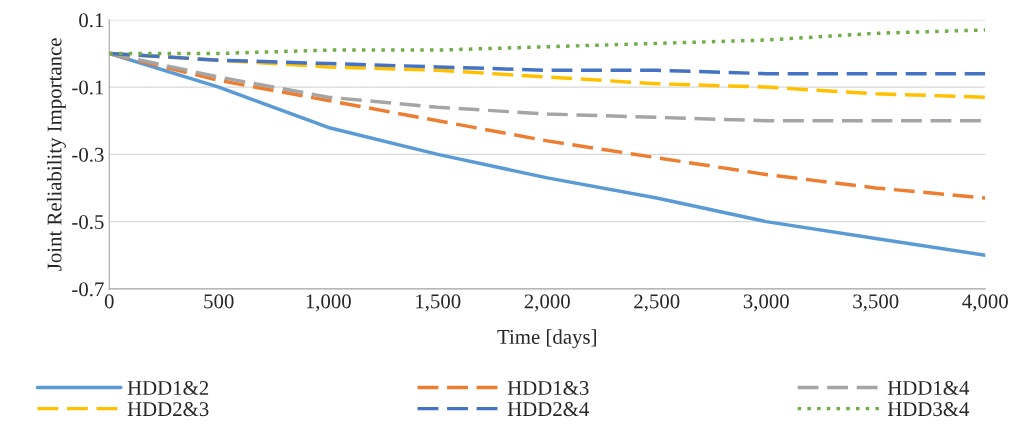 The image size is (1021, 441). What do you see at coordinates (548, 388) in the screenshot?
I see `legend-label: HDD1&3` at bounding box center [548, 388].